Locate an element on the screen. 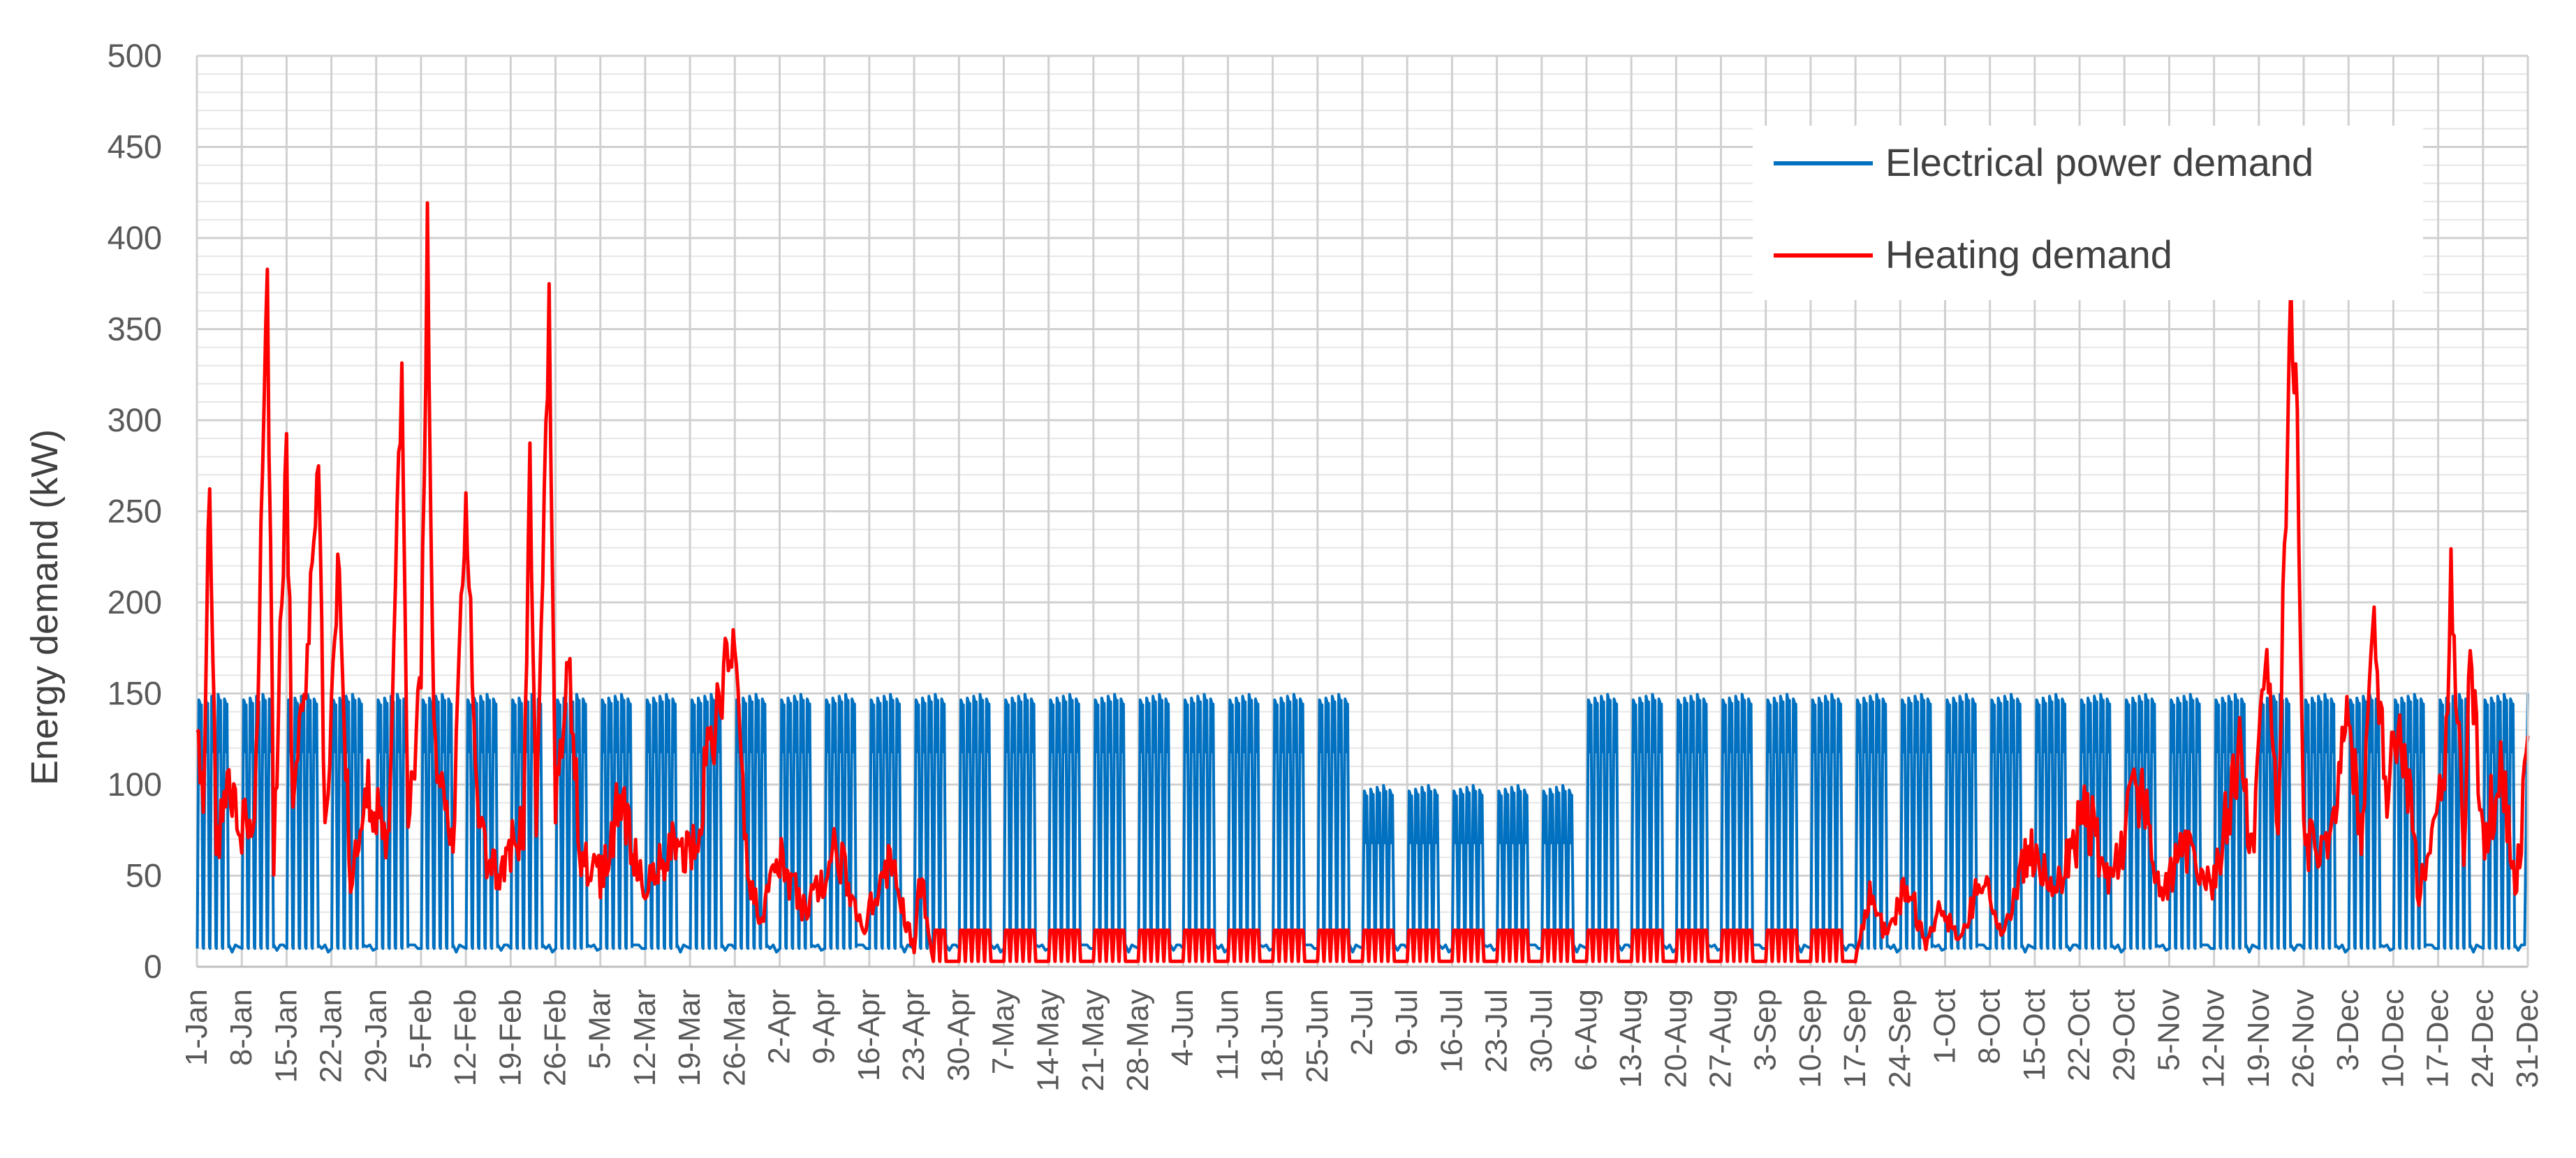 This screenshot has width=2576, height=1158. x-tick-label: 12-Nov is located at coordinates (2214, 1038).